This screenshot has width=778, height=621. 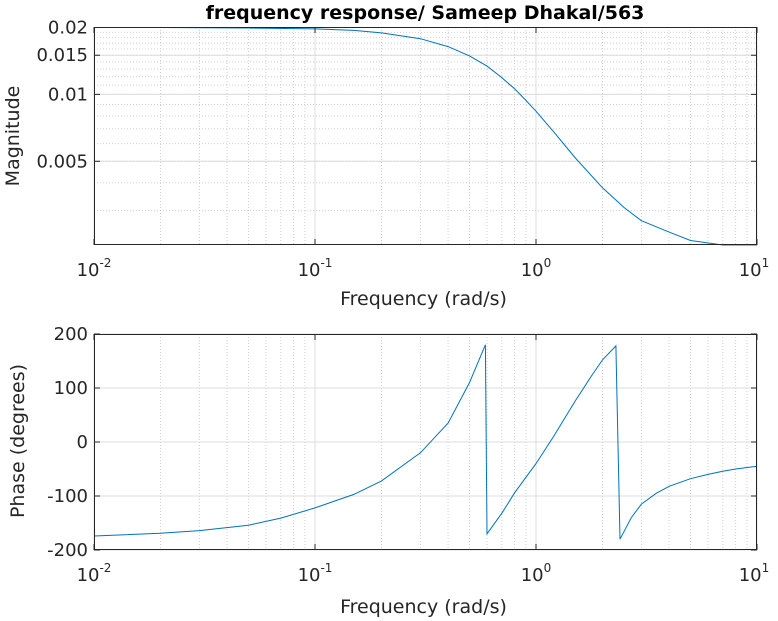 I want to click on y-tick-label: 0.02, so click(x=68, y=27).